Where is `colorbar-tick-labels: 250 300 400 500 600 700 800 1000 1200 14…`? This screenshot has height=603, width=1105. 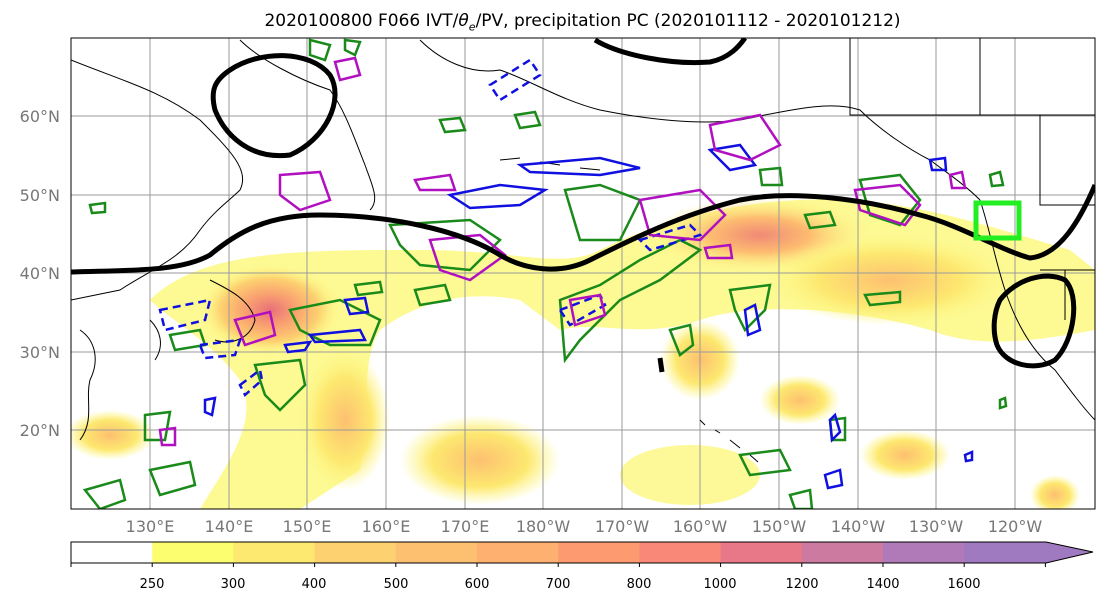 colorbar-tick-labels: 250 300 400 500 600 700 800 1000 1200 14… is located at coordinates (560, 584).